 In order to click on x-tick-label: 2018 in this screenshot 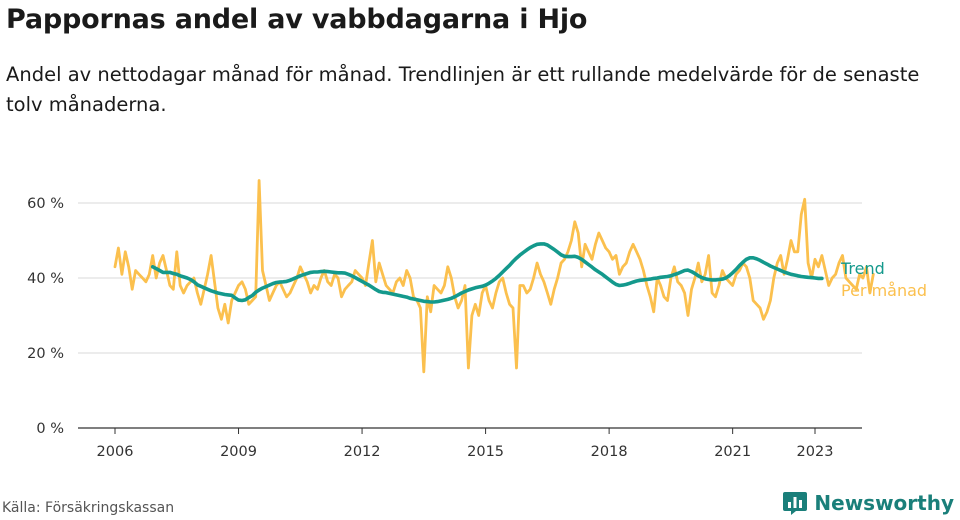, I will do `click(609, 452)`.